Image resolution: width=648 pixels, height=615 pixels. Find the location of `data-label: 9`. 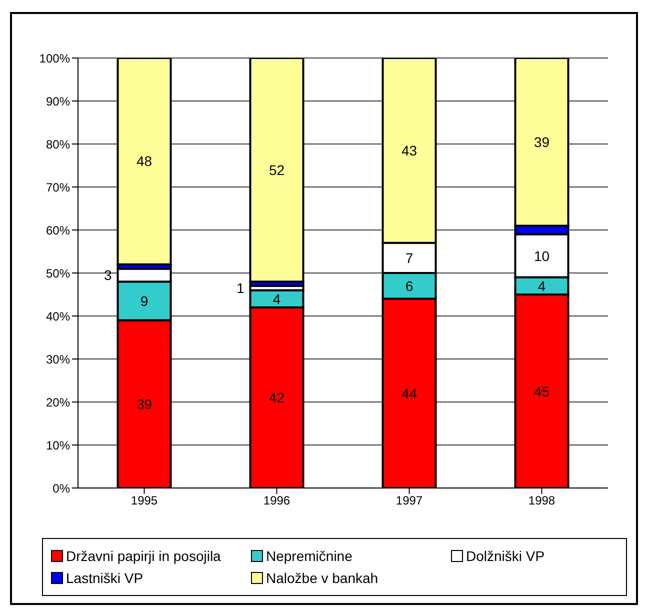

data-label: 9 is located at coordinates (144, 300).